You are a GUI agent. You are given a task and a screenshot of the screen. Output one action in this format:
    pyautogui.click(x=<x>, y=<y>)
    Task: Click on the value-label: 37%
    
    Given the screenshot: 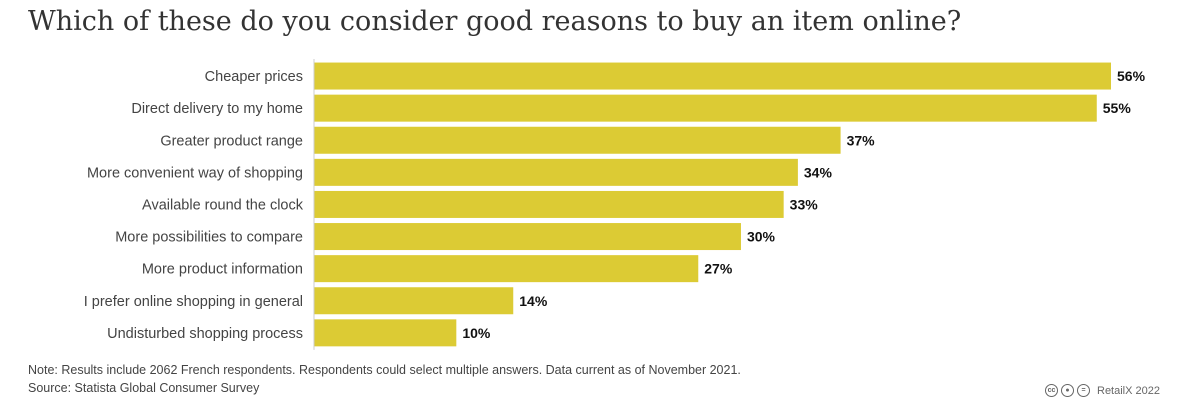 What is the action you would take?
    pyautogui.click(x=861, y=140)
    